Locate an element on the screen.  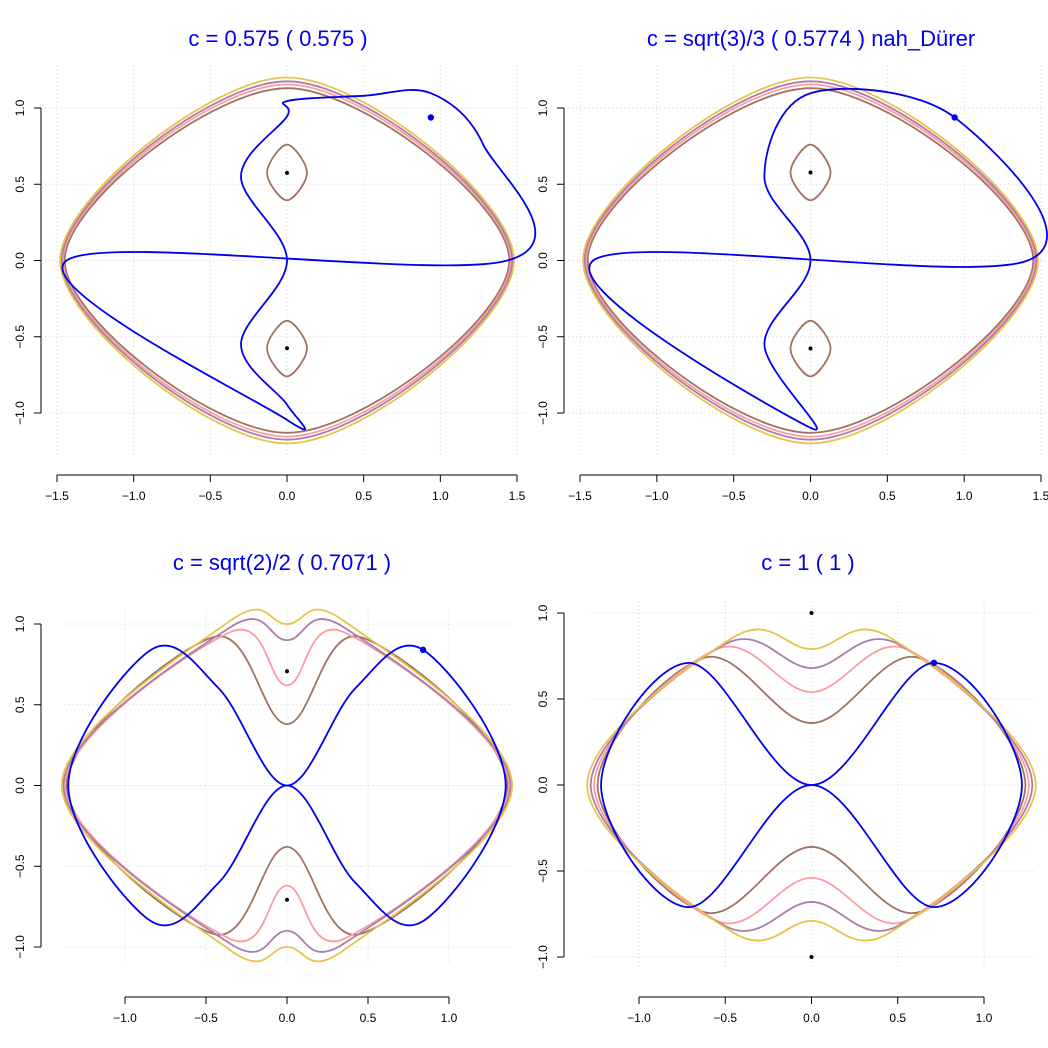
chart-title: c = sqrt(2)/2 ( 0.7071 ) is located at coordinates (282, 562).